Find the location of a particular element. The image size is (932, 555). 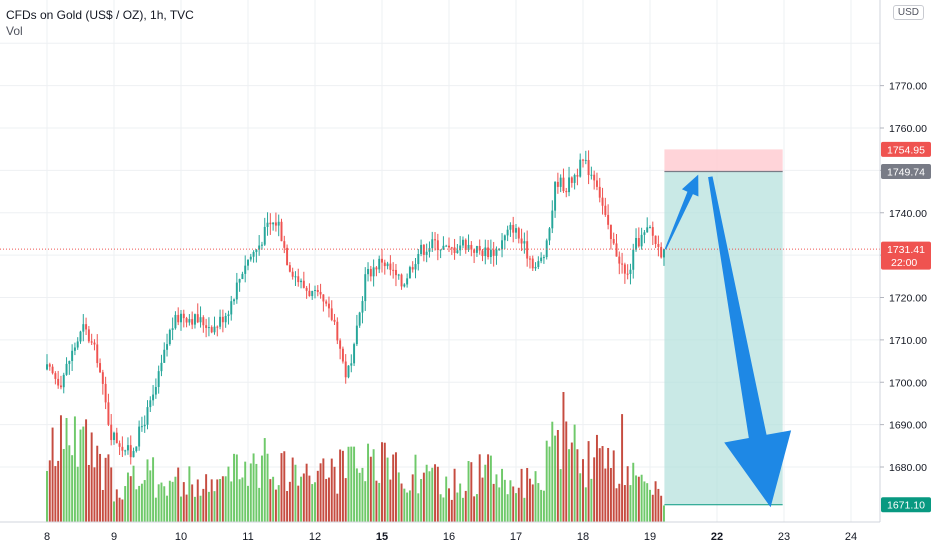

x-tick-label: 19 is located at coordinates (650, 537).